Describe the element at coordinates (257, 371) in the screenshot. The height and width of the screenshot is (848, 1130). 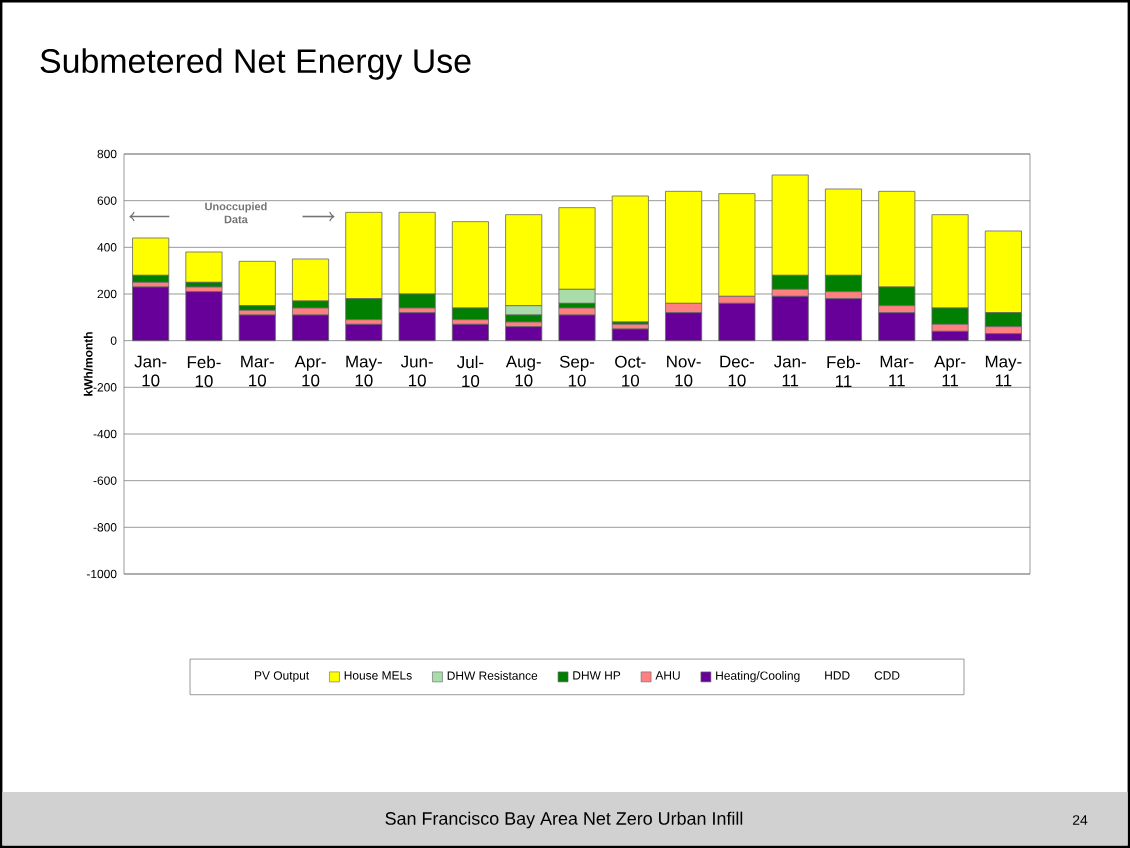
I see `x-tick-label: Mar-10` at that location.